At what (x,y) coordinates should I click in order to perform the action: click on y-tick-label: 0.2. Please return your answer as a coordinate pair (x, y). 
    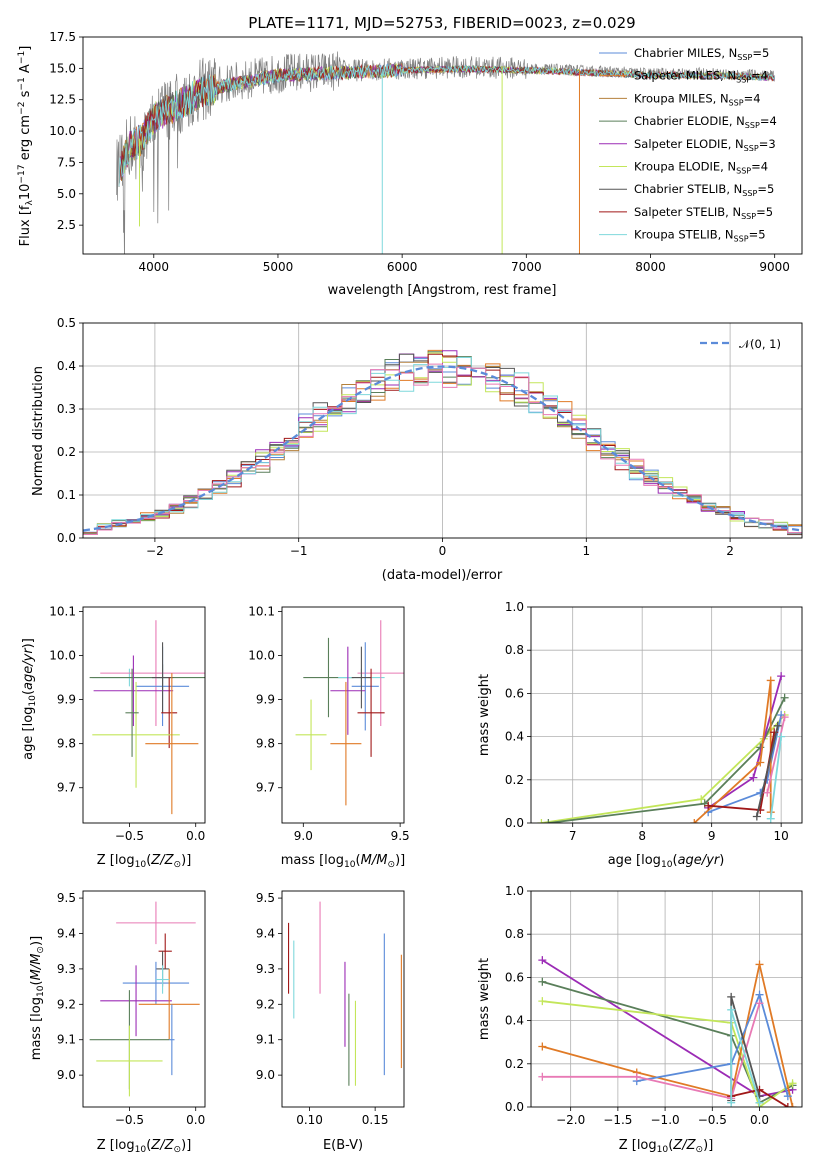
    Looking at the image, I should click on (66, 452).